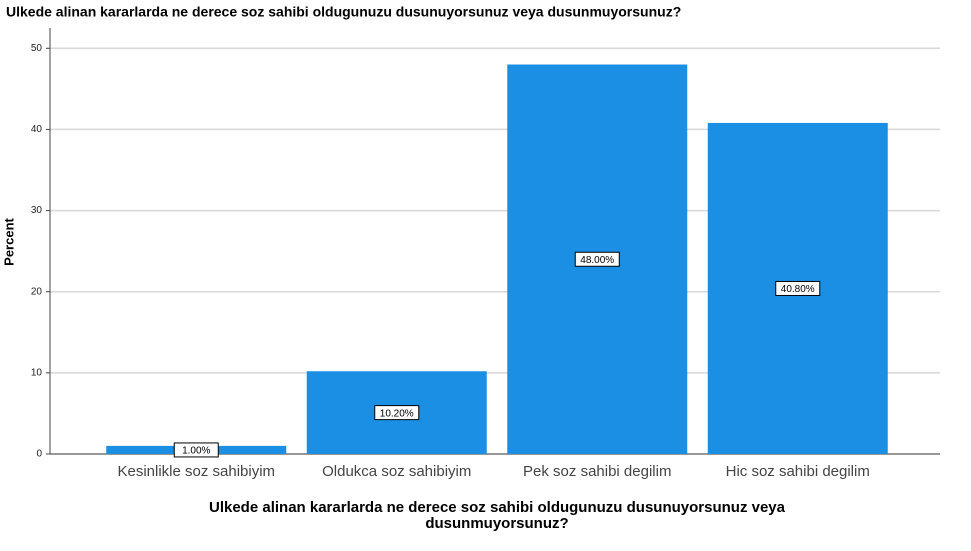  Describe the element at coordinates (196, 471) in the screenshot. I see `x-tick-label: Kesinlikle soz sahibiyim` at that location.